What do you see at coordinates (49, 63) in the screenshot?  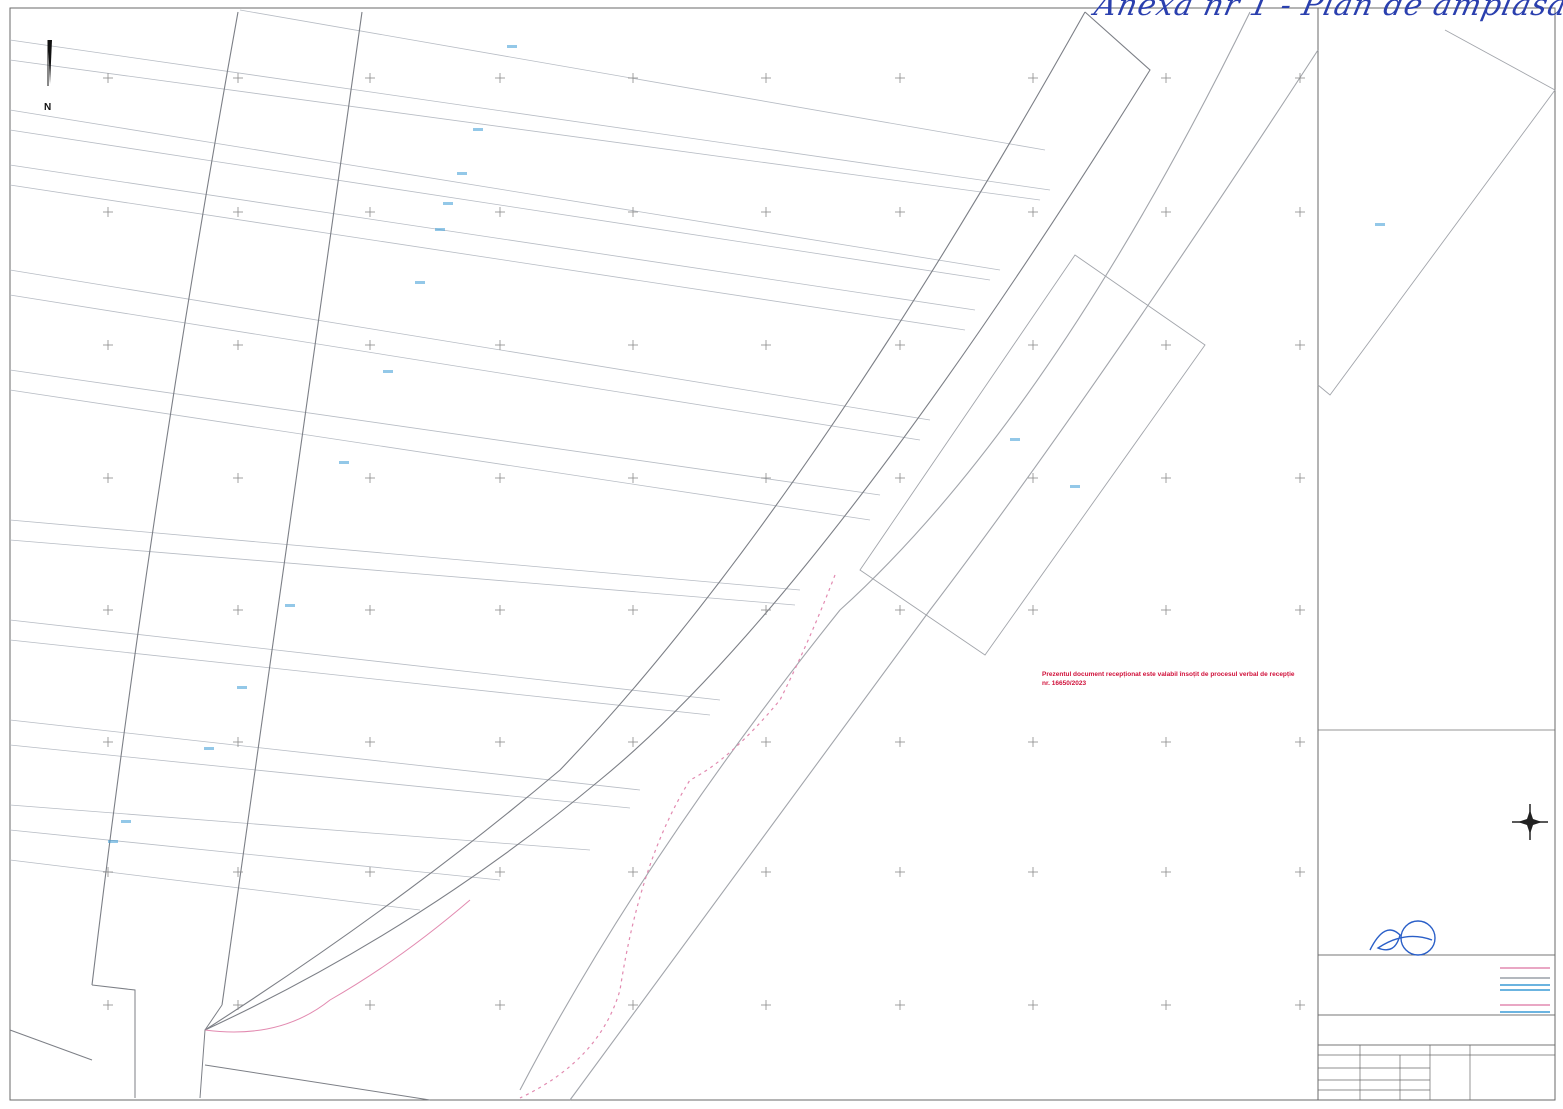 I see `north-arrow-icon` at bounding box center [49, 63].